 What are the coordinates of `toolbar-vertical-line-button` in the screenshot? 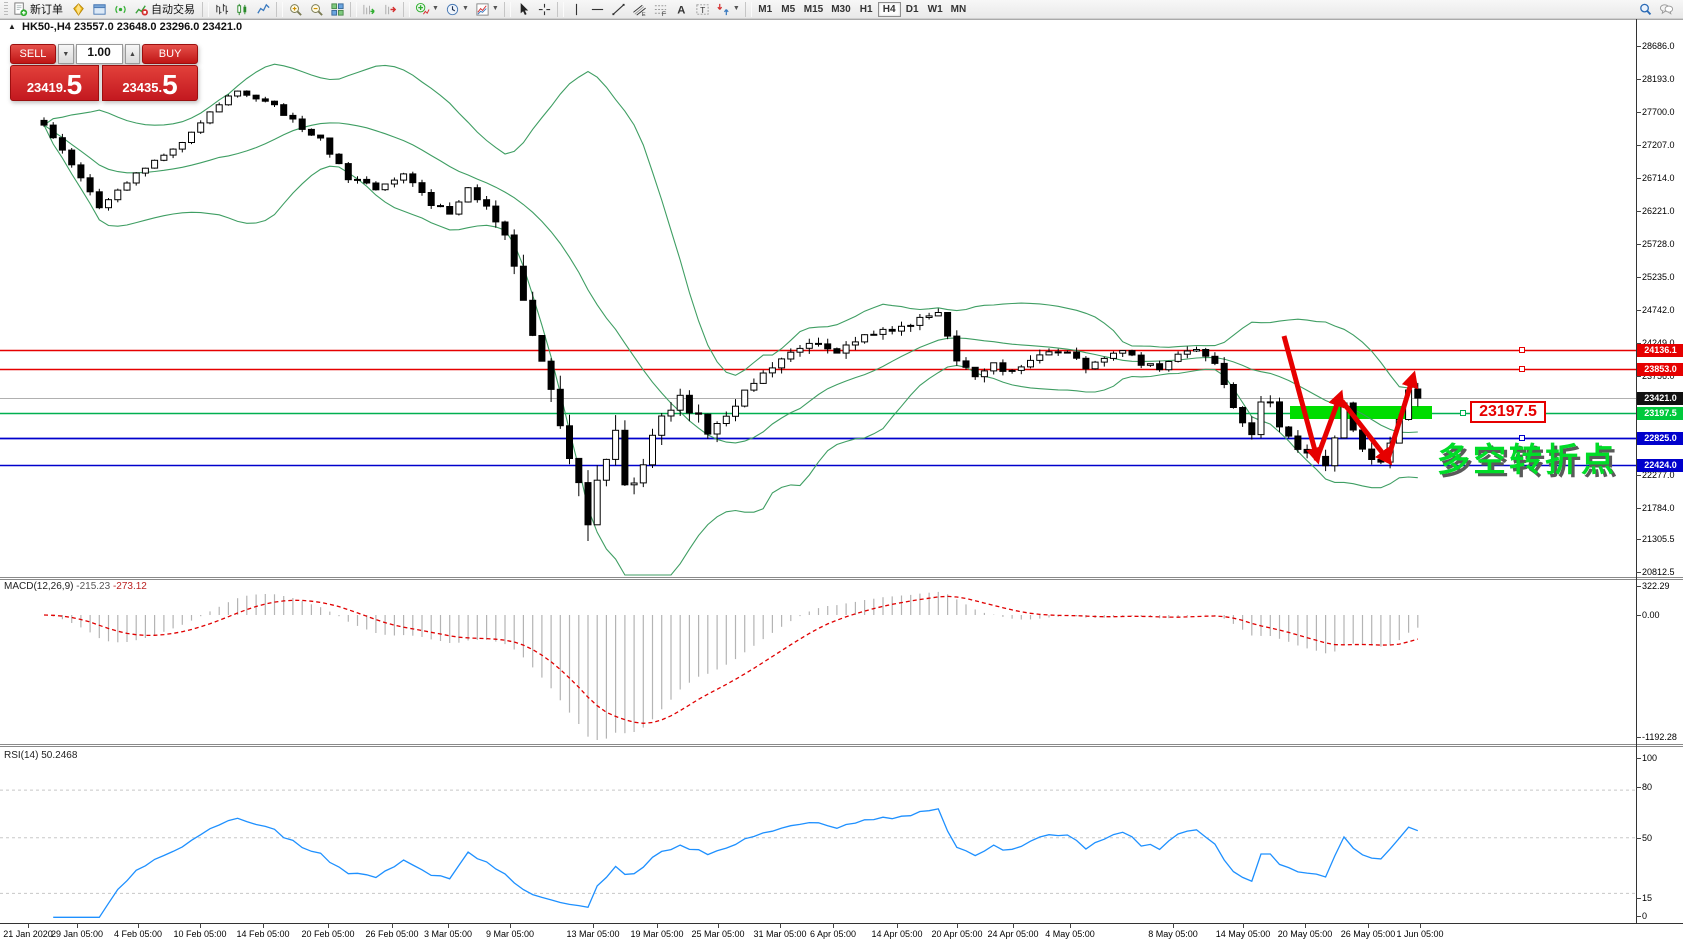 It's located at (576, 9).